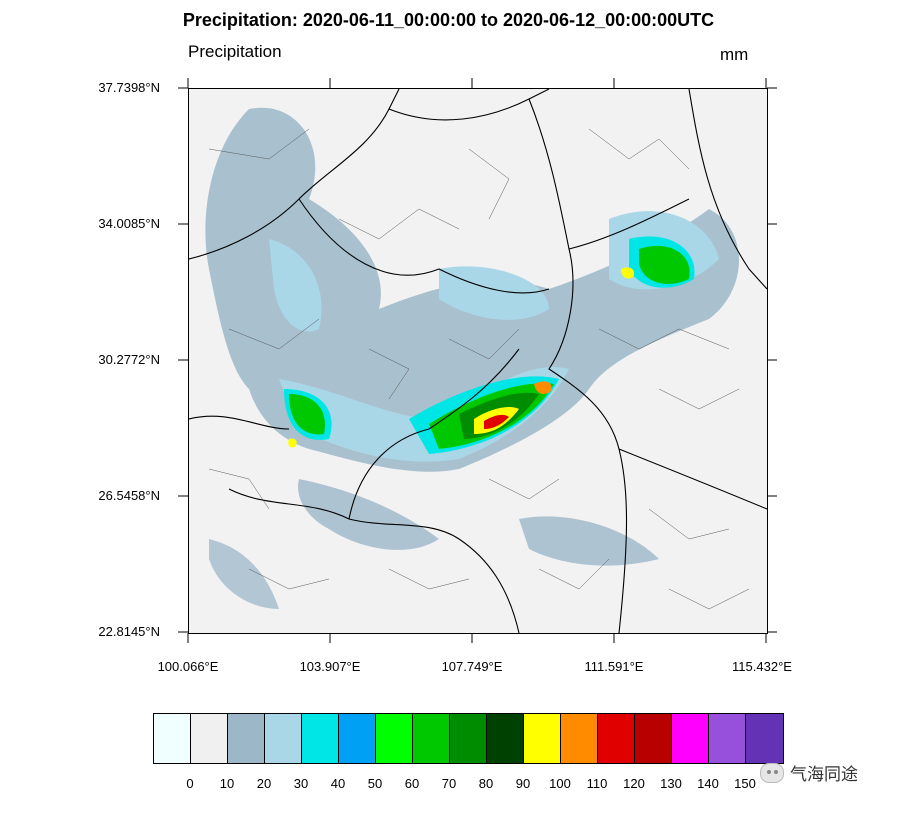 This screenshot has height=814, width=897. Describe the element at coordinates (188, 666) in the screenshot. I see `lon-label: 100.066°E` at that location.